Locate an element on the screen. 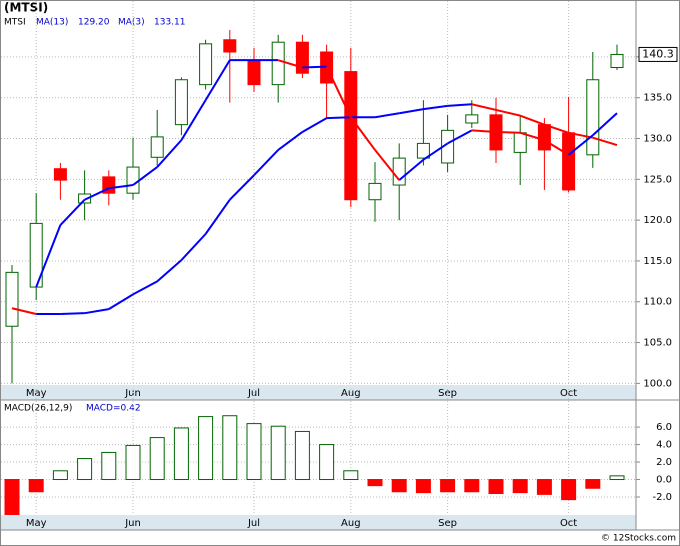 The width and height of the screenshot is (680, 546). last-price-box is located at coordinates (658, 54).